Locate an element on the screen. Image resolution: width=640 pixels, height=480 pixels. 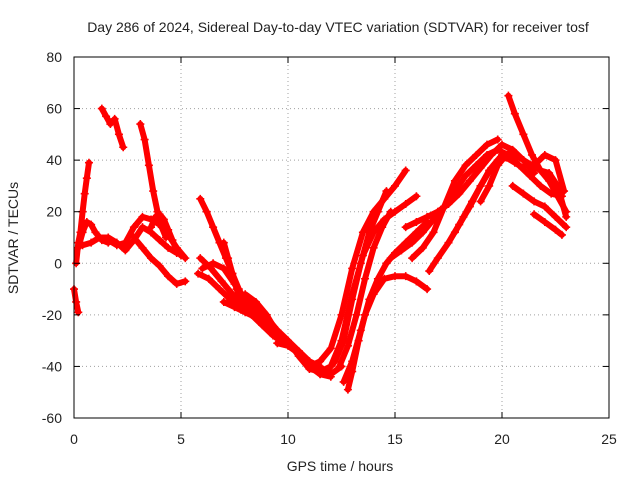
x-tick-label: 25 is located at coordinates (609, 439).